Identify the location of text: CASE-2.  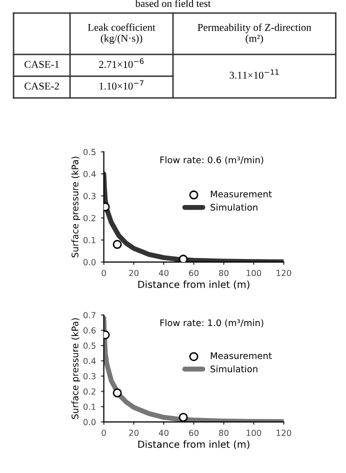
(41, 86).